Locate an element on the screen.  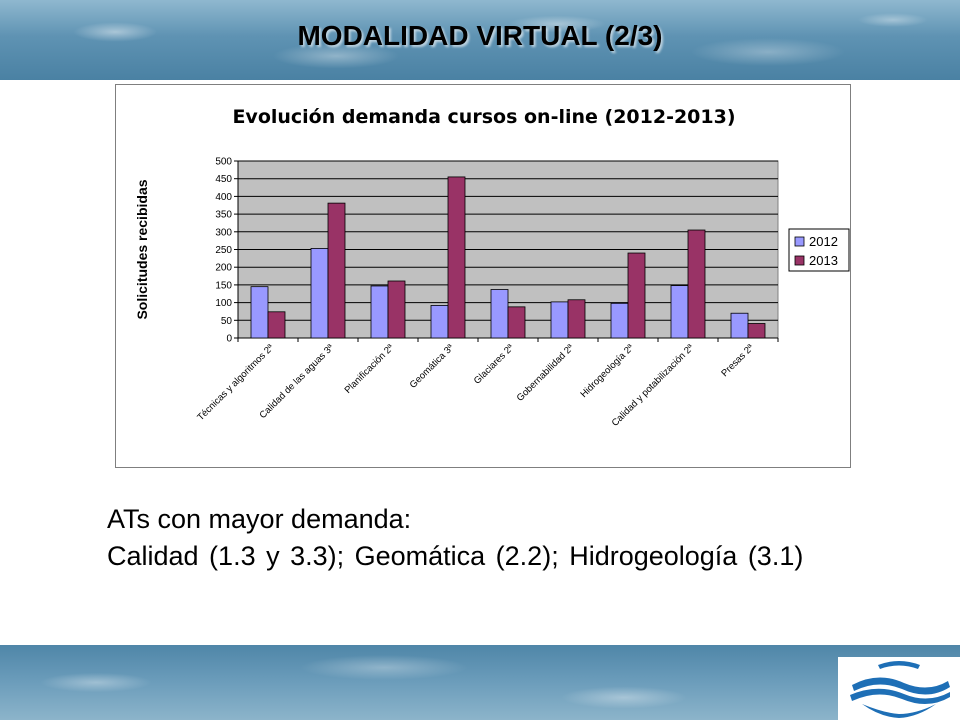
organization-logo is located at coordinates (899, 688).